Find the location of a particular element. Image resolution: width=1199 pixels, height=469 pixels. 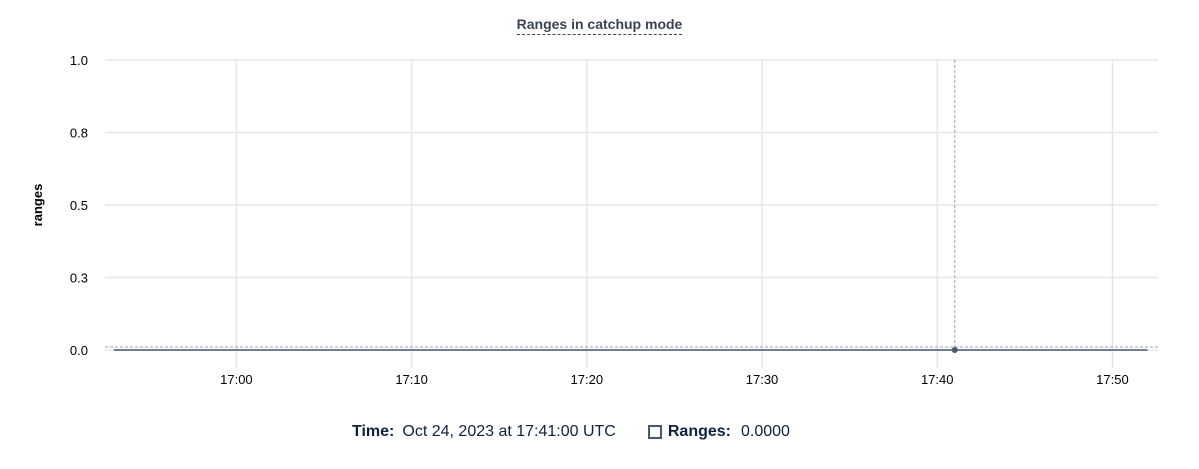

chart-title: Ranges in catchup mode is located at coordinates (599, 25).